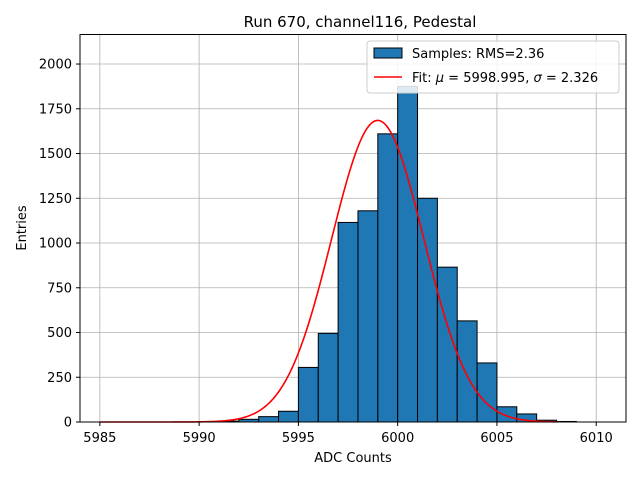 The image size is (640, 480). I want to click on legend-box, so click(493, 67).